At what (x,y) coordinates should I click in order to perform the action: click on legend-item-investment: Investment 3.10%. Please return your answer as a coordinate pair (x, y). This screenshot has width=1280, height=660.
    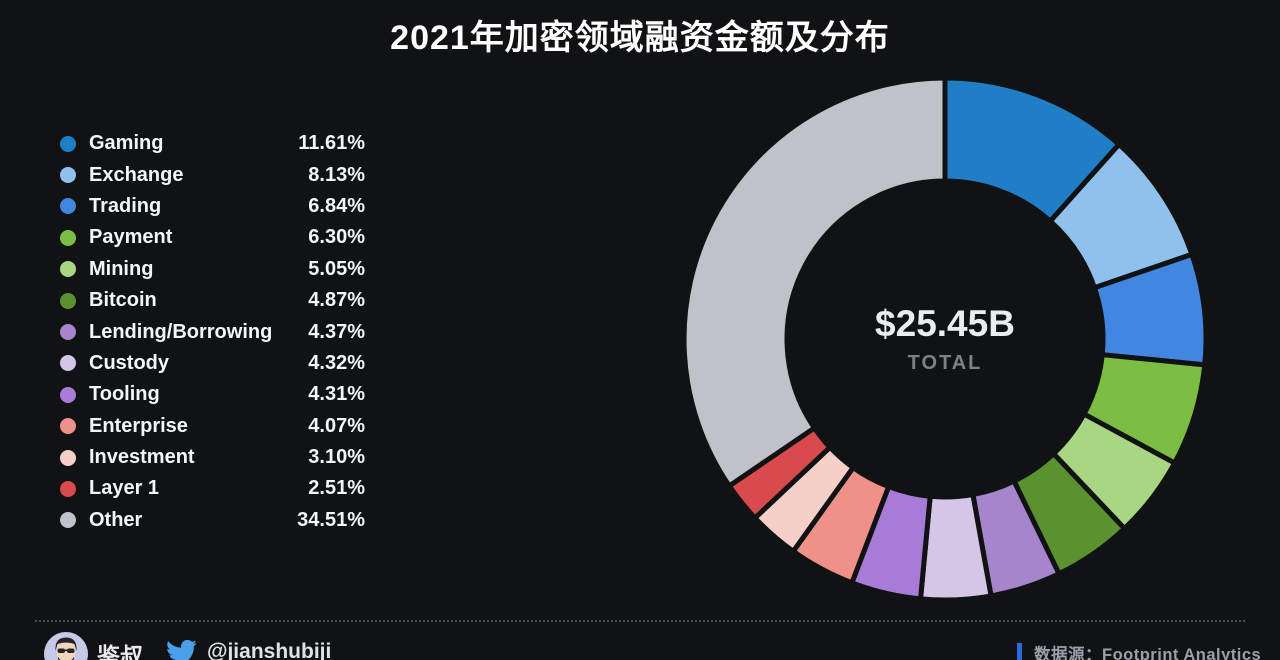
    Looking at the image, I should click on (212, 457).